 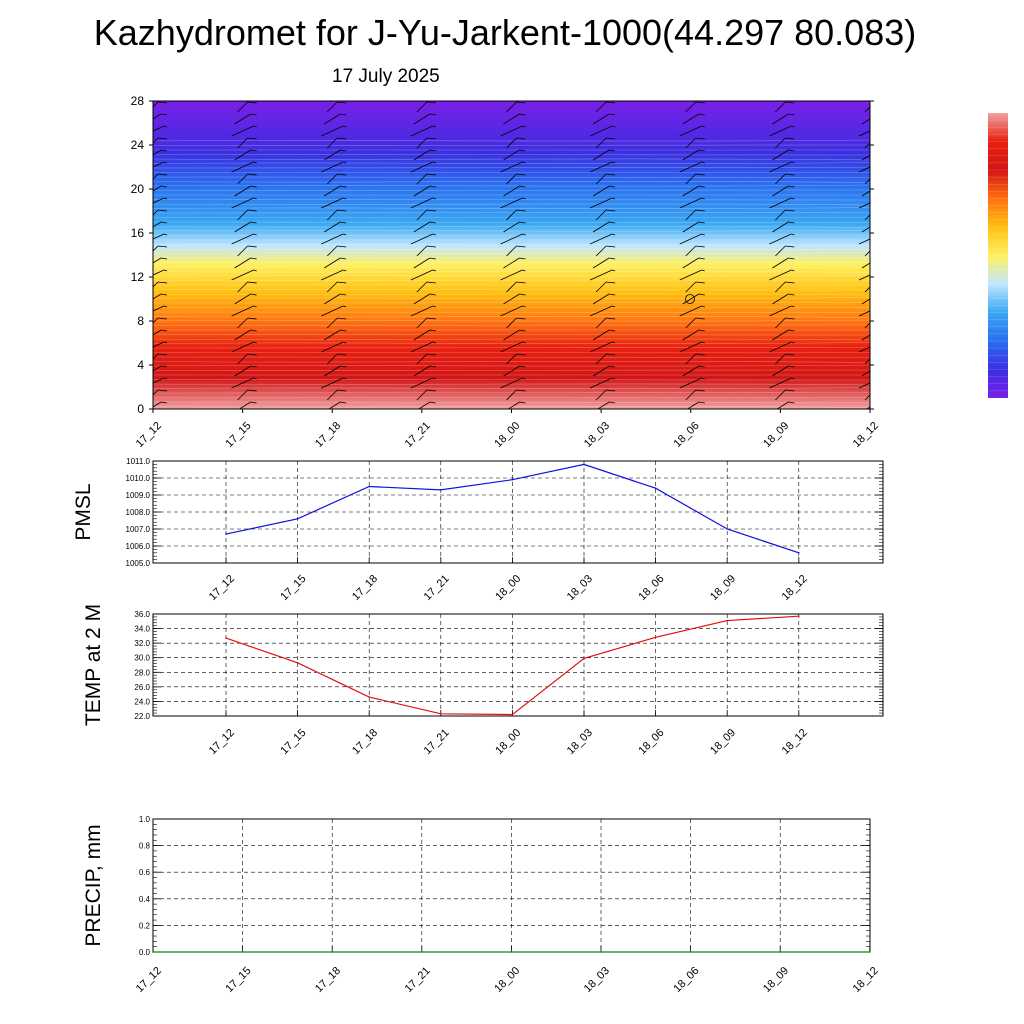 I want to click on x-tick-label: 18_12, so click(x=795, y=742).